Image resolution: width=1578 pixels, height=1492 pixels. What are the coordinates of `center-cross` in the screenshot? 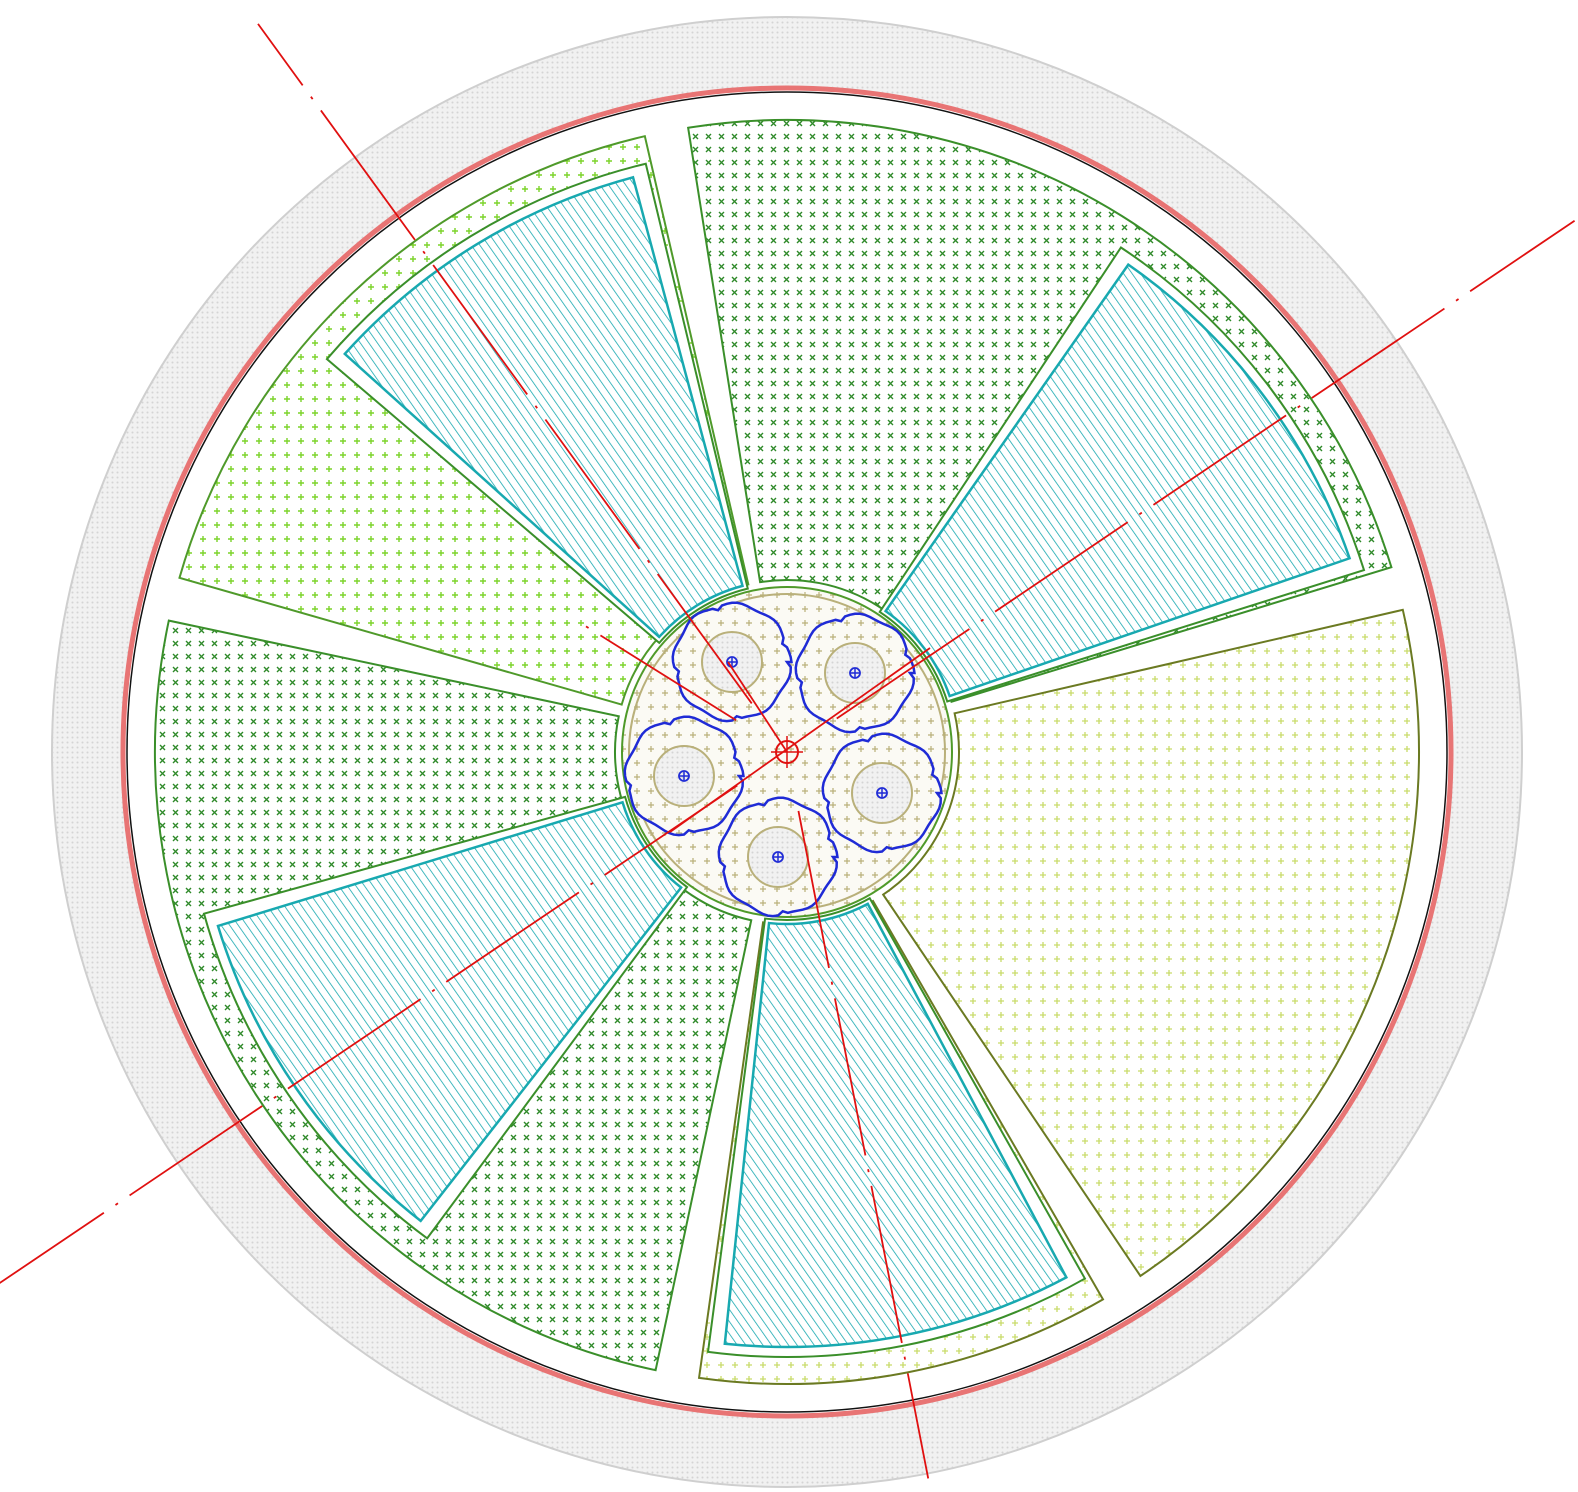 It's located at (787, 752).